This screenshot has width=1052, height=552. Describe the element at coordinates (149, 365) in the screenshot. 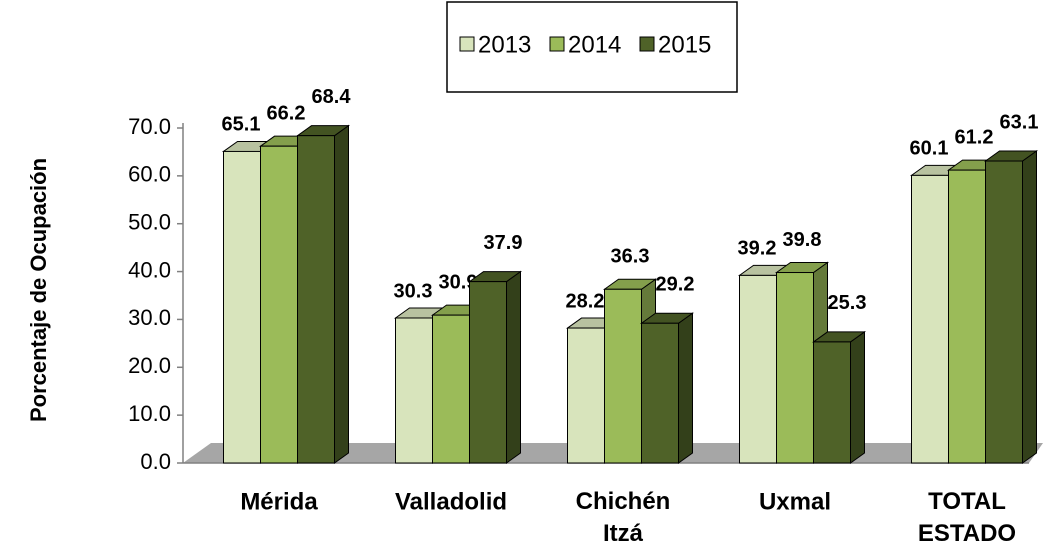

I see `y-tick-label: 20.0` at that location.